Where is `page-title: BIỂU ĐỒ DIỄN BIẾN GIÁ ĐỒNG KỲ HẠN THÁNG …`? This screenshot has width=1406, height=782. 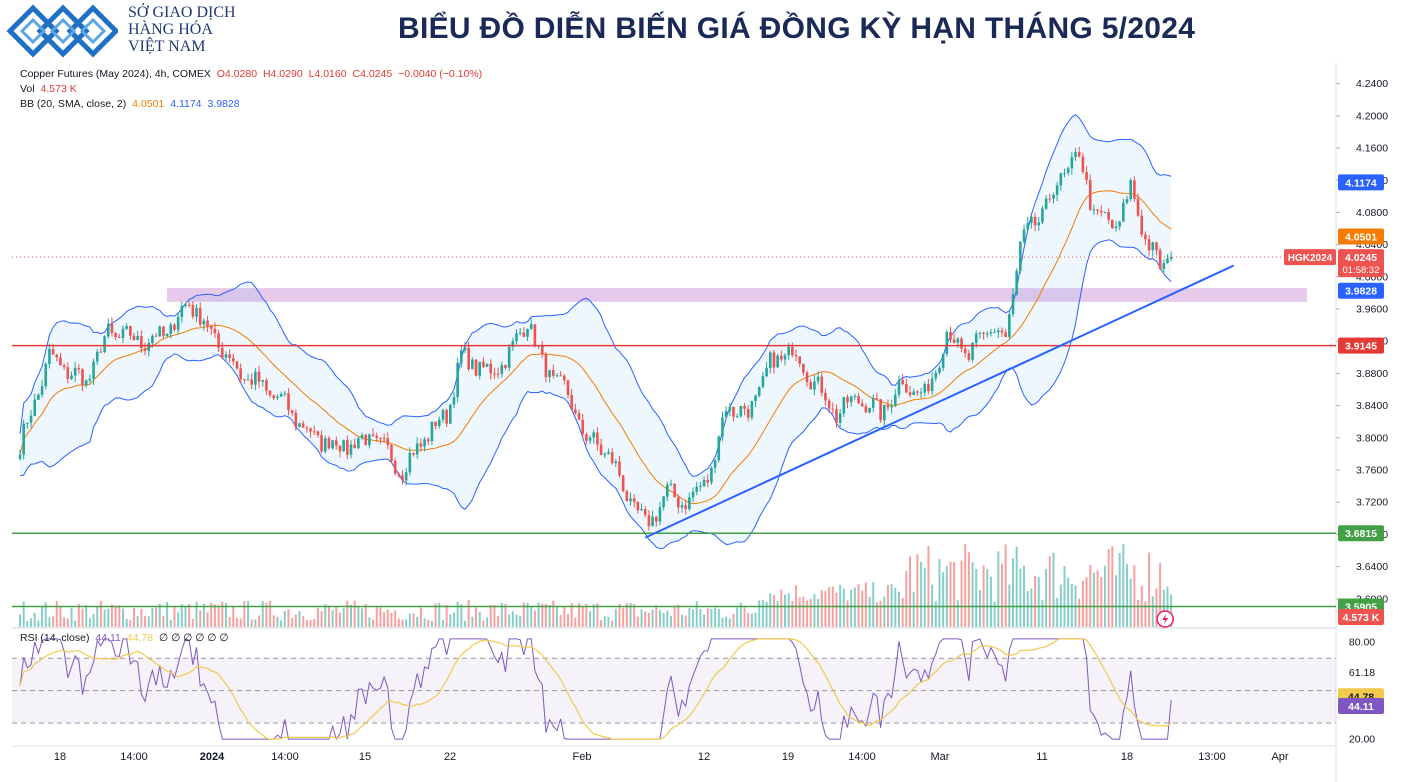 page-title: BIỂU ĐỒ DIỄN BIẾN GIÁ ĐỒNG KỲ HẠN THÁNG … is located at coordinates (797, 28).